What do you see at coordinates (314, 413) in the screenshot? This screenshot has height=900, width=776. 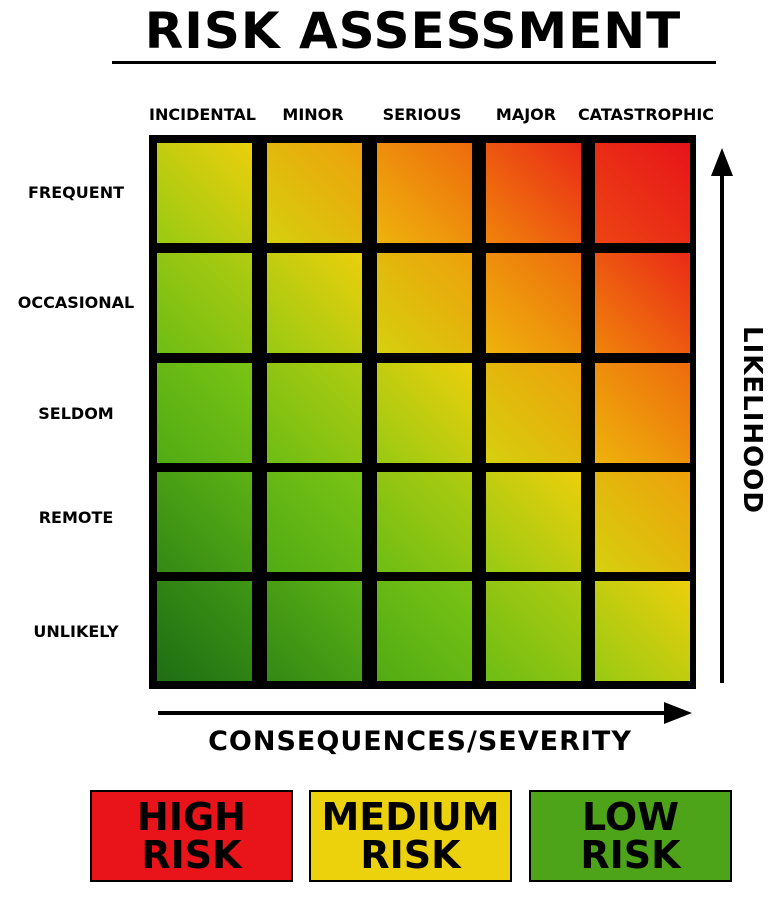 I see `risk-cell-seldom-minor` at bounding box center [314, 413].